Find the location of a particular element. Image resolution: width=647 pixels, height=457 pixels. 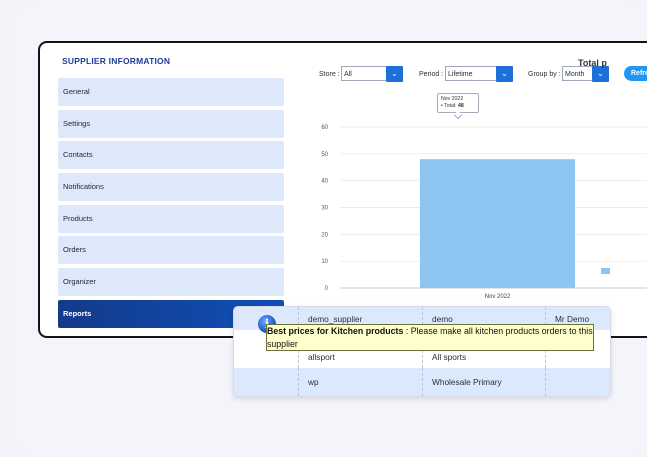

menu-item-notifications: Notifications is located at coordinates (171, 187).